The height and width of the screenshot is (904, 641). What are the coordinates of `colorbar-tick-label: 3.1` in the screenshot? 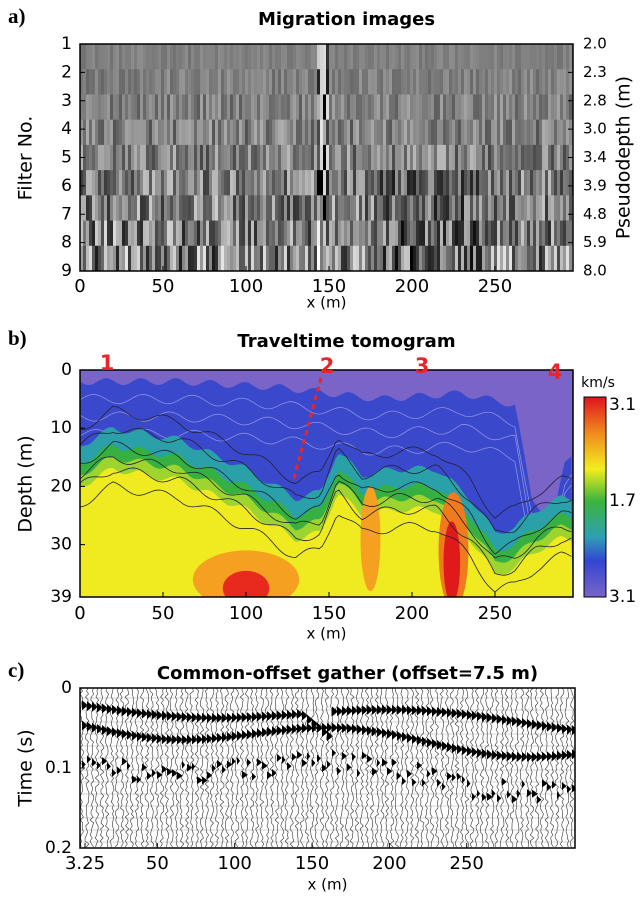 It's located at (622, 597).